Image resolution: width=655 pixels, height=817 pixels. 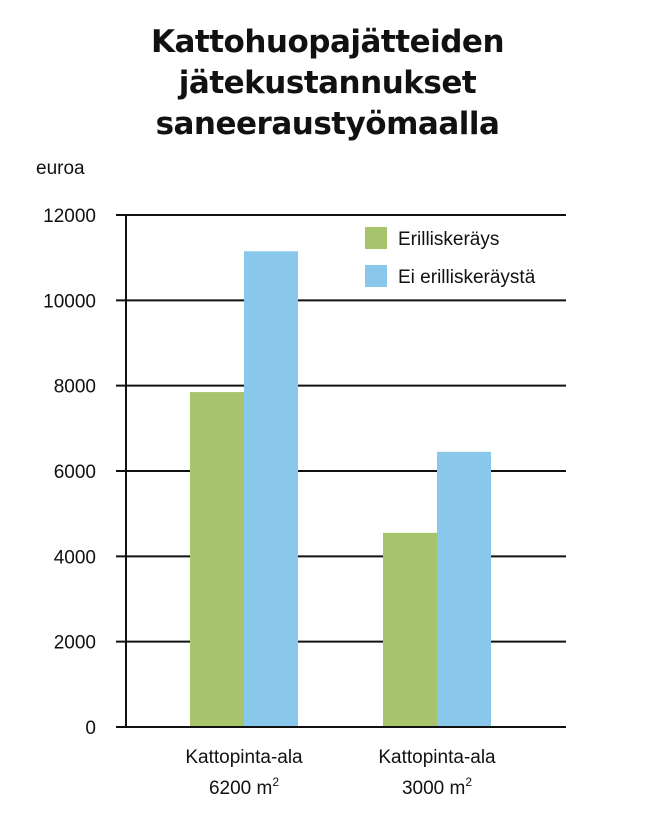 What do you see at coordinates (90, 728) in the screenshot?
I see `y-tick-label: 0` at bounding box center [90, 728].